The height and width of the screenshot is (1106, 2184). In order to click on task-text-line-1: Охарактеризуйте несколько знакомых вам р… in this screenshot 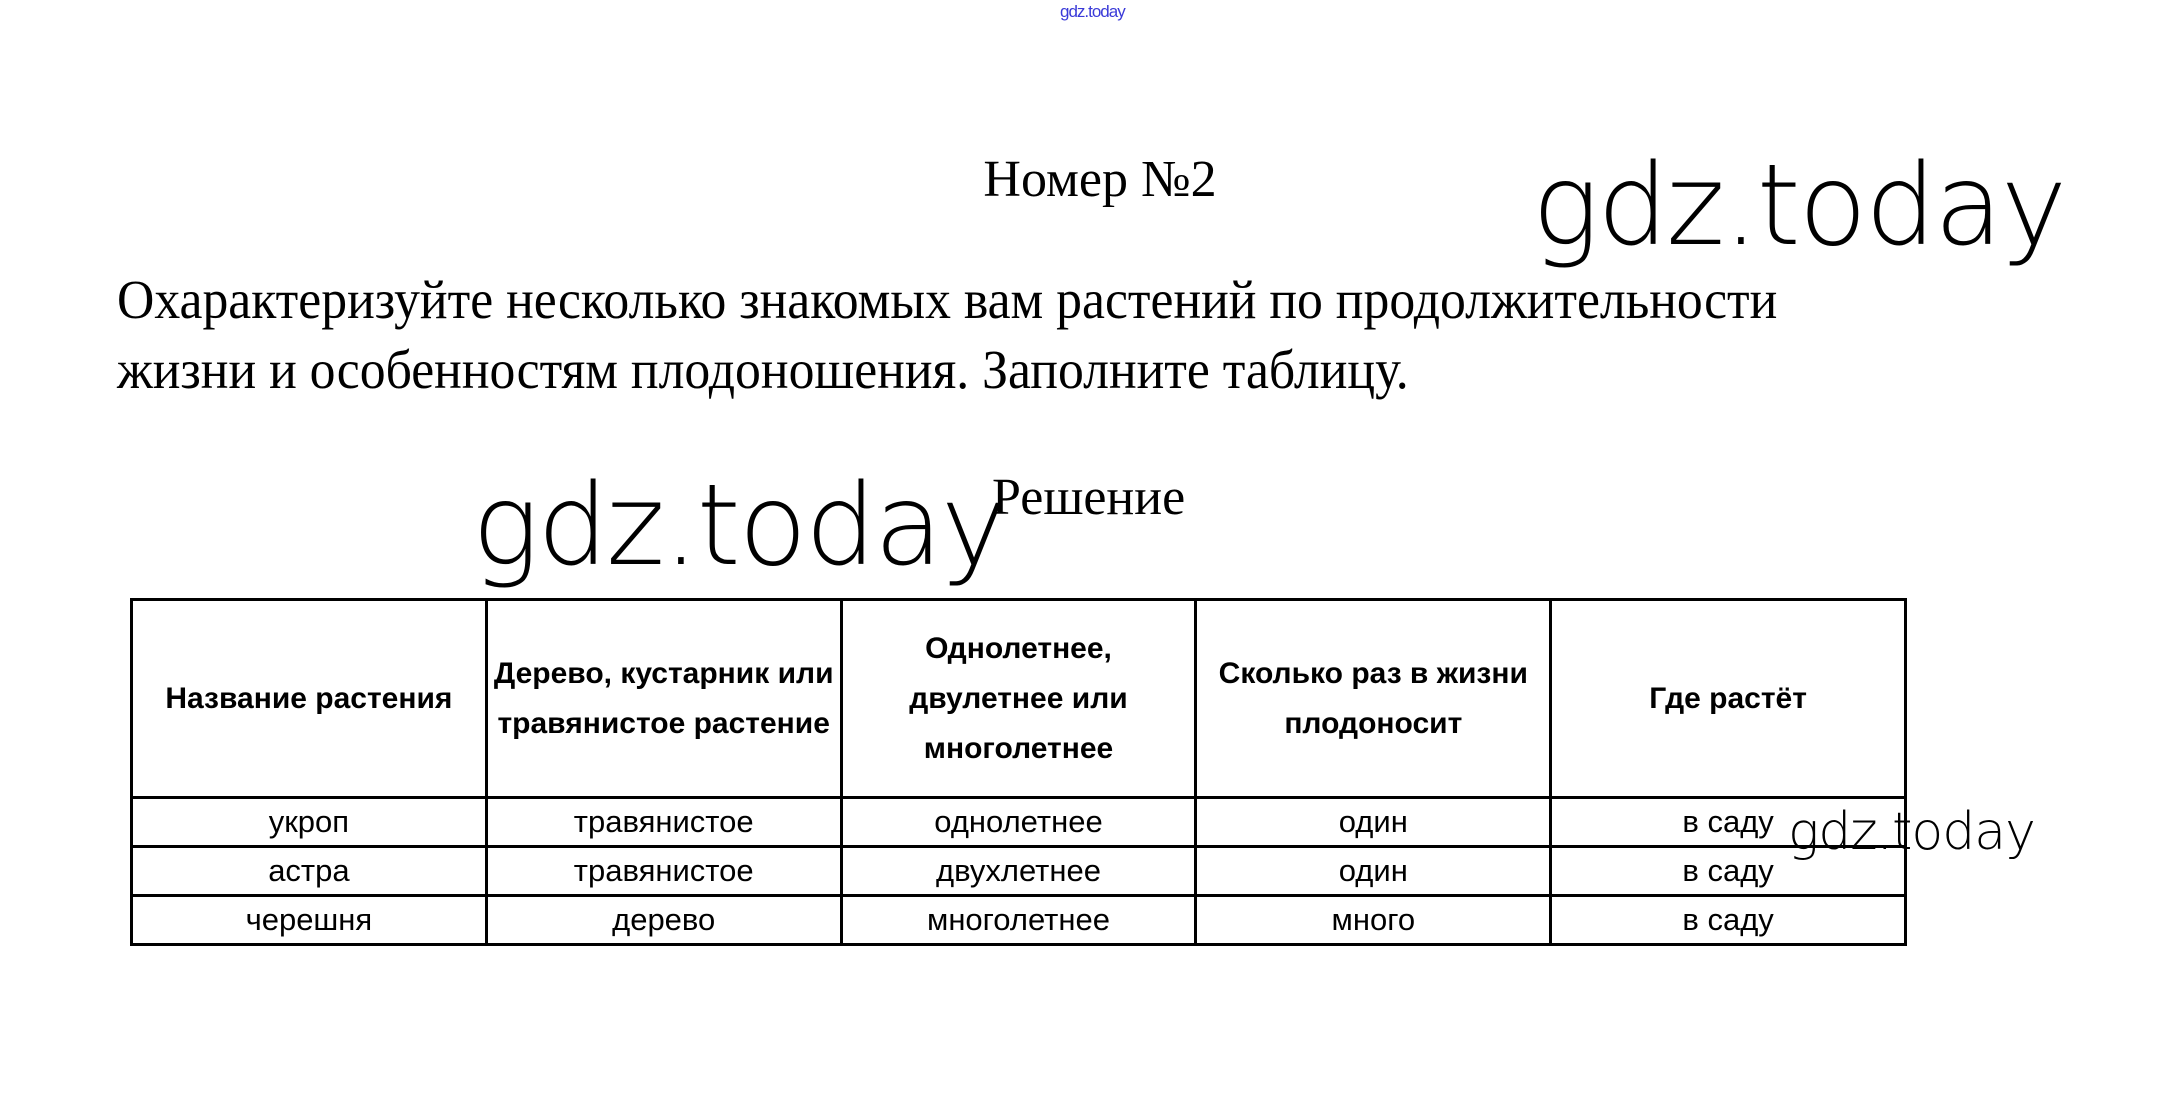, I will do `click(947, 299)`.